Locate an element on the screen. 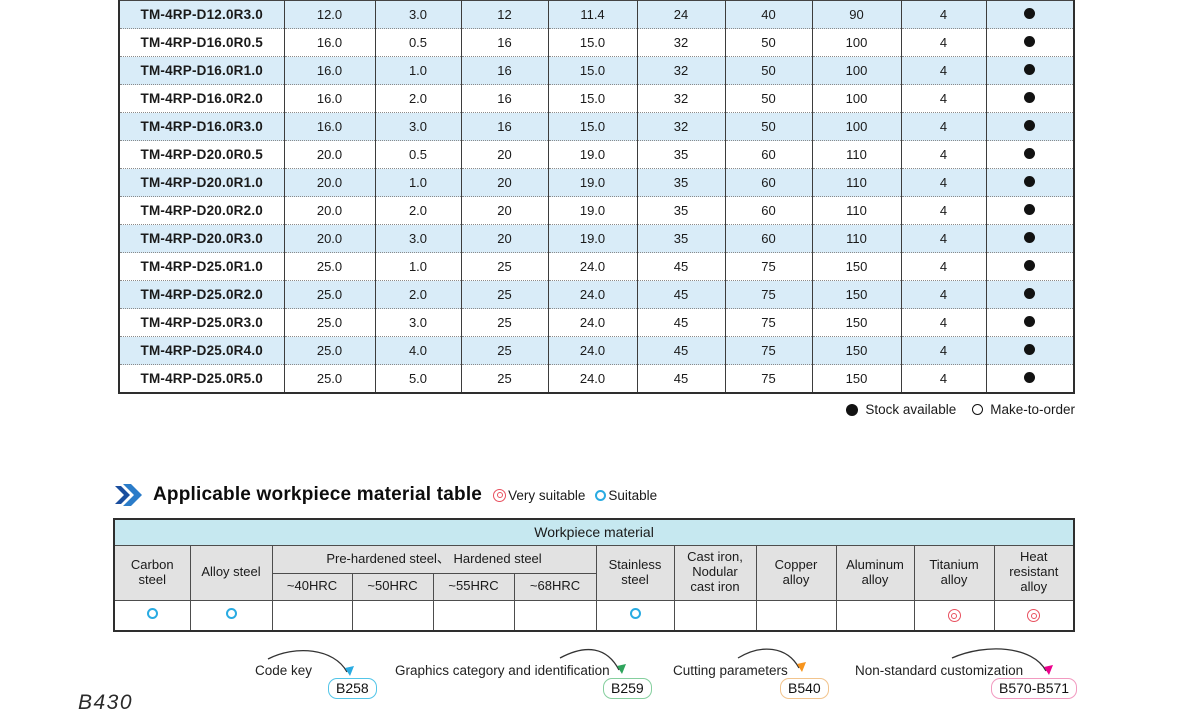  ref-badge-b259: B259 is located at coordinates (627, 688).